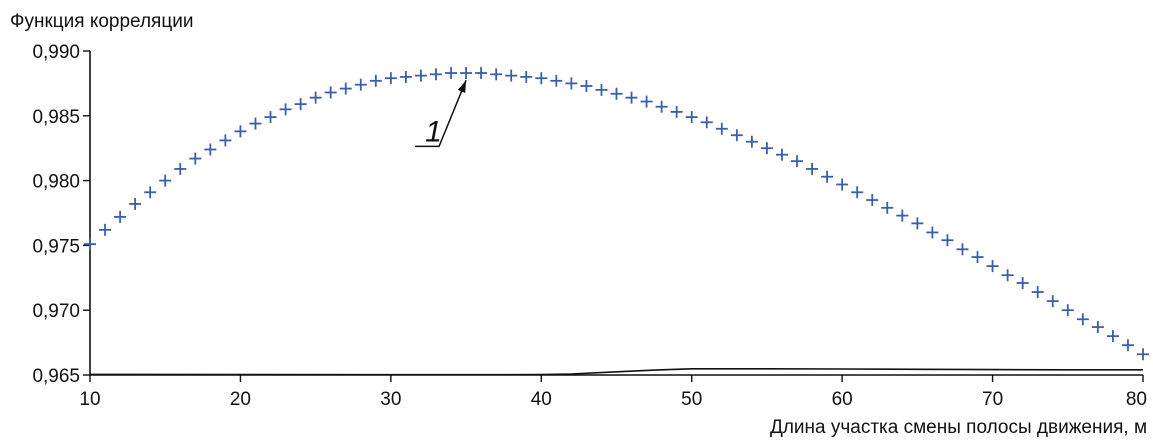 This screenshot has width=1153, height=441. Describe the element at coordinates (541, 399) in the screenshot. I see `x-tick-label: 40` at that location.